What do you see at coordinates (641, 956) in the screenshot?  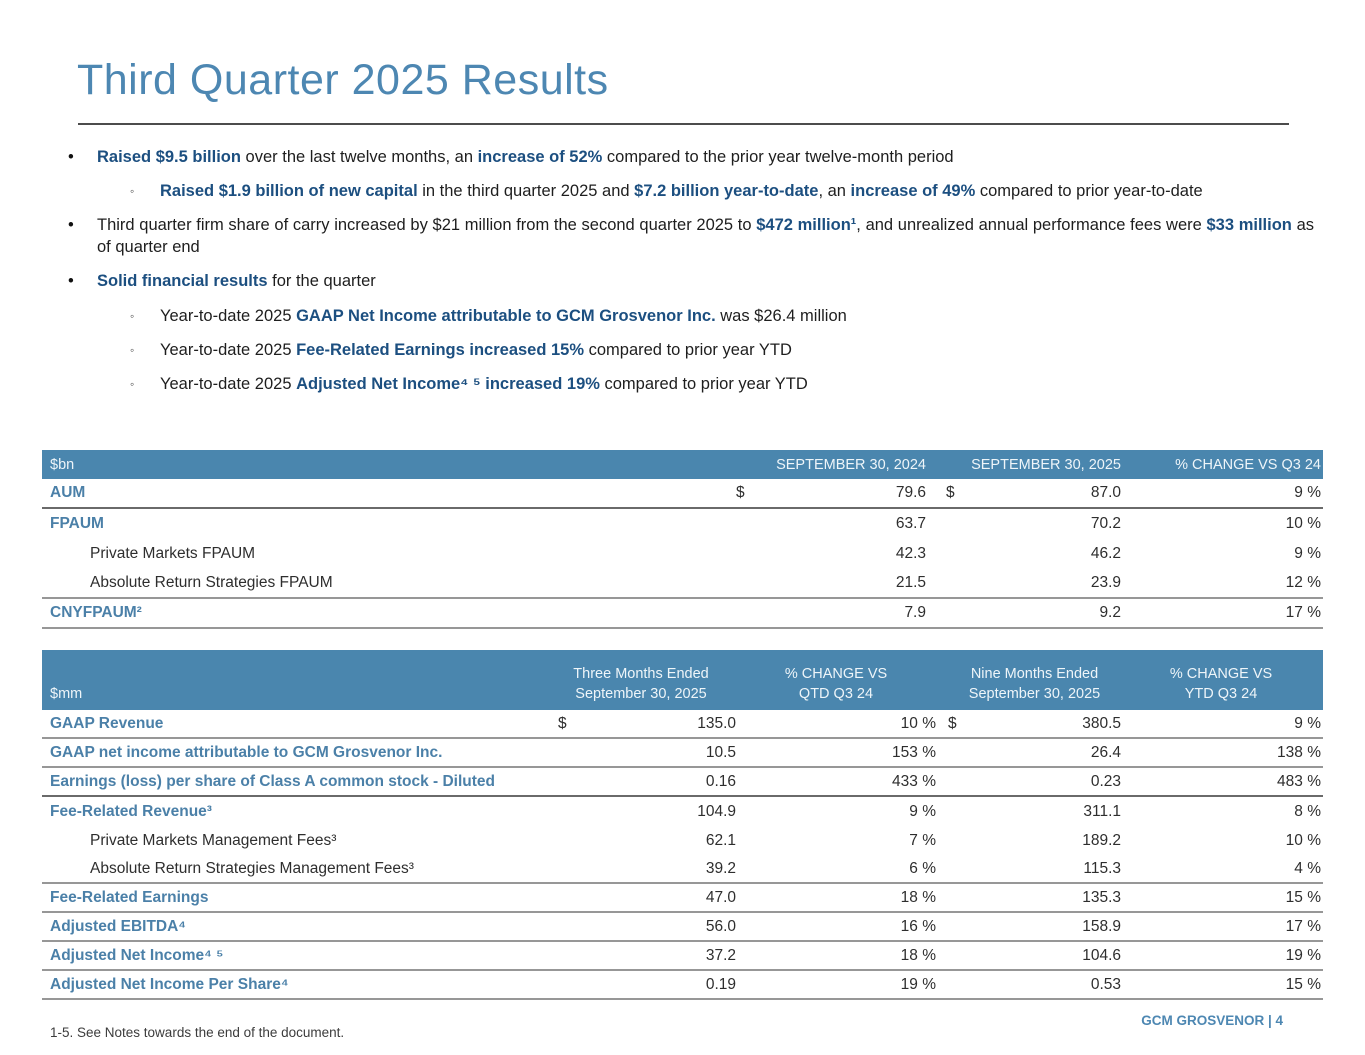 I see `value-3mo: 37.2` at bounding box center [641, 956].